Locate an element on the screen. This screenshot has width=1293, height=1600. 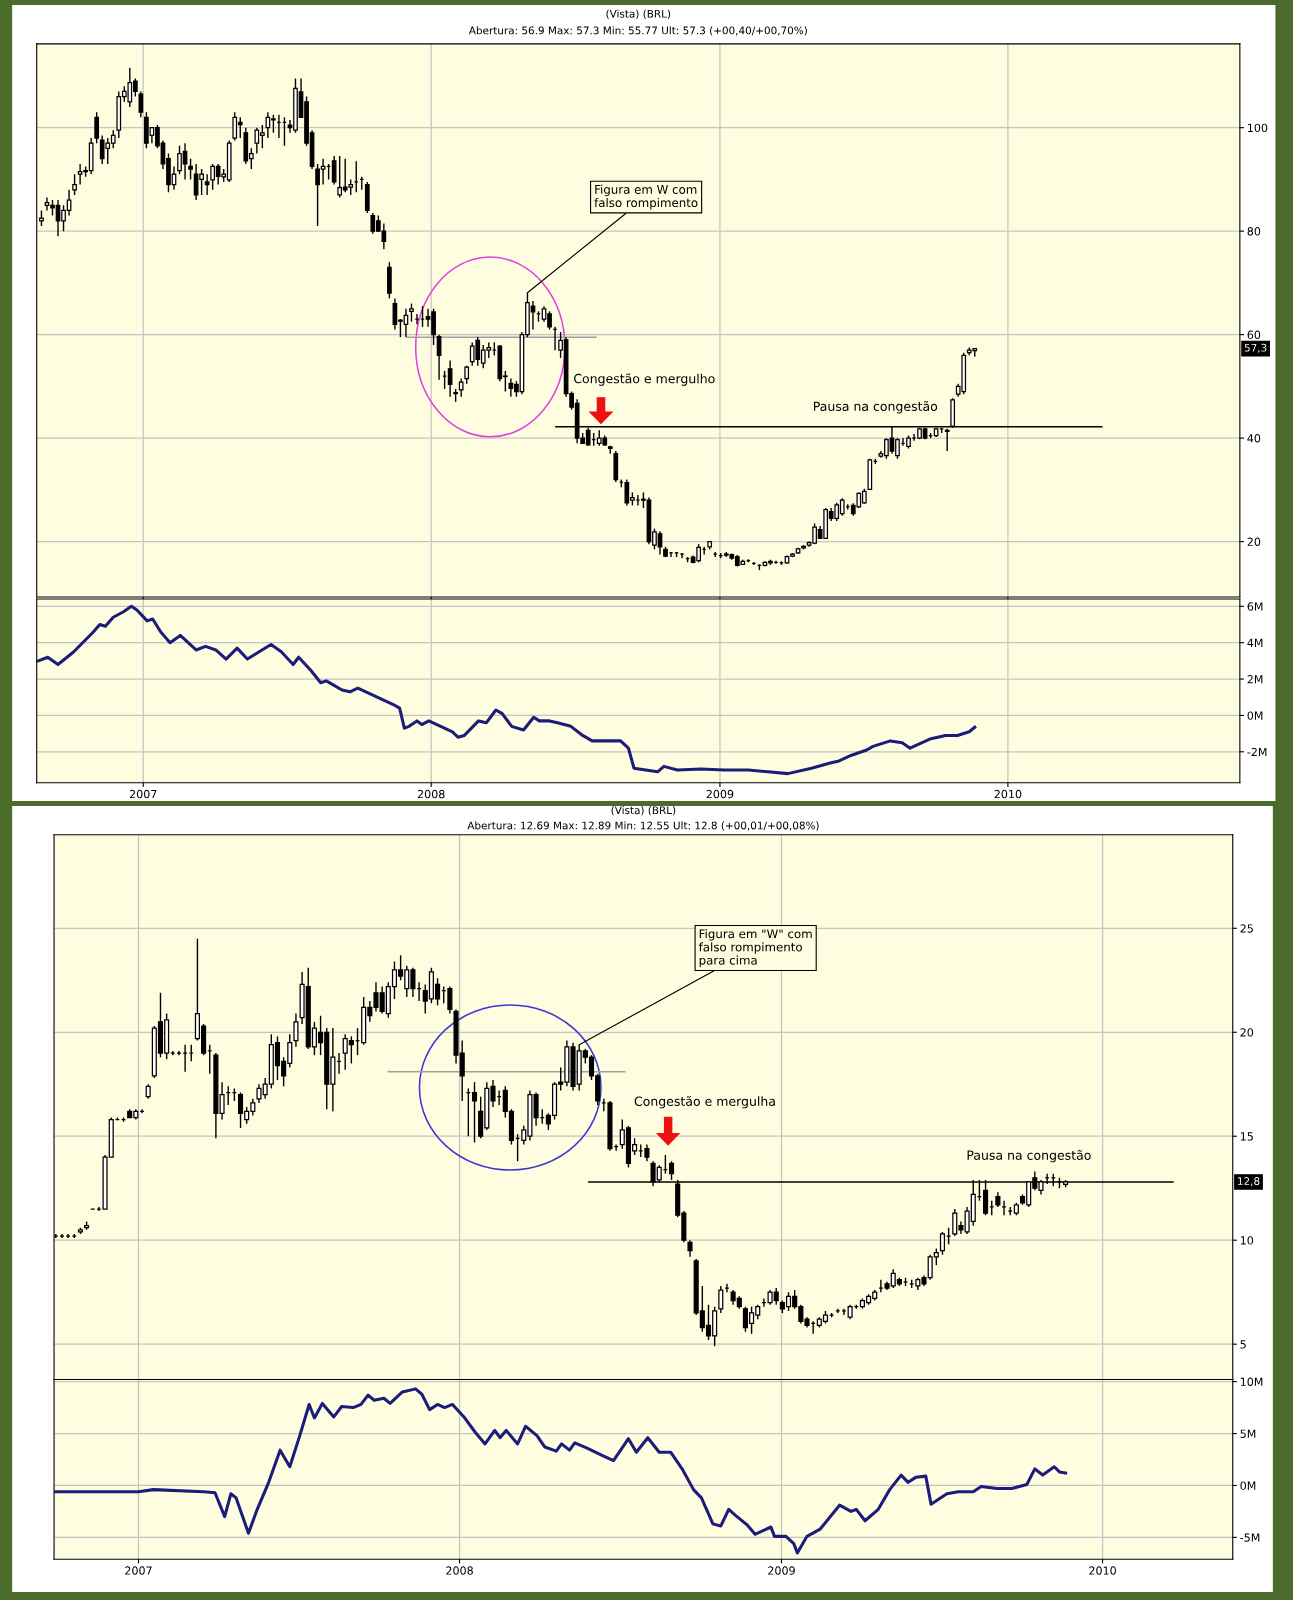
annotation: Congestão e mergulha is located at coordinates (704, 1102).